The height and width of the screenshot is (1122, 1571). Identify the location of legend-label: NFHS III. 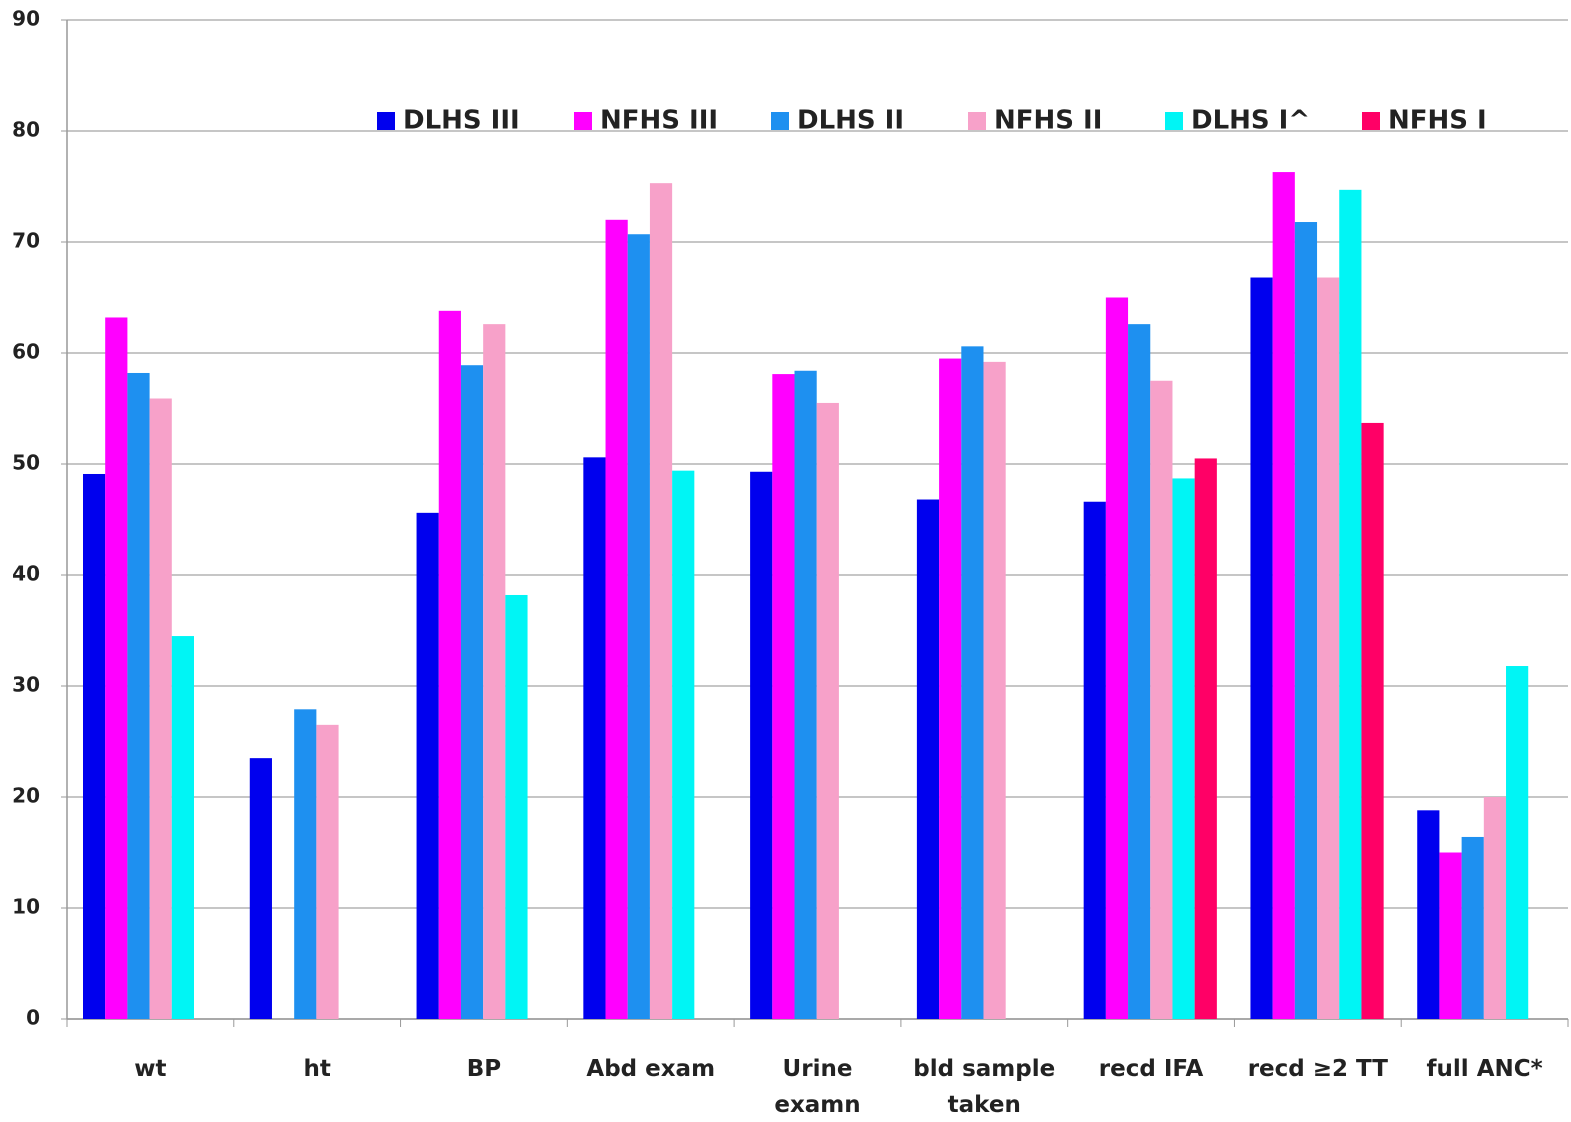
(659, 121).